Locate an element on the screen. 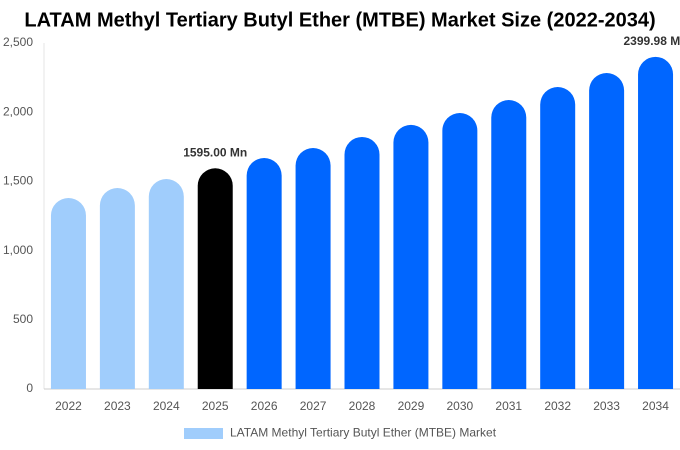 This screenshot has height=450, width=680. value-label: 2399.98 Mn is located at coordinates (652, 41).